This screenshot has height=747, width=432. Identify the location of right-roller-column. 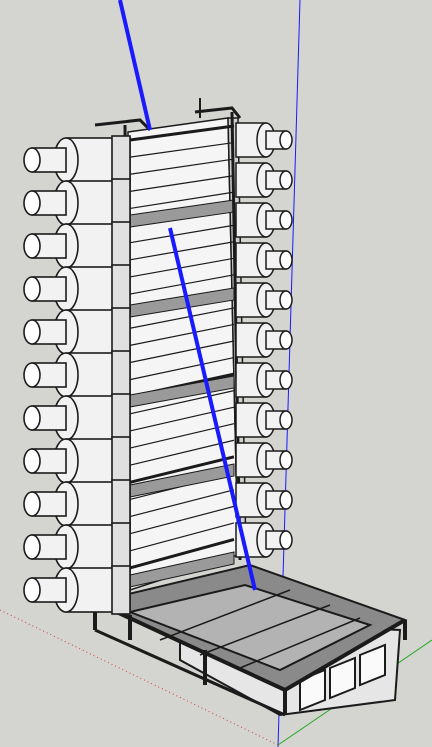
(264, 340).